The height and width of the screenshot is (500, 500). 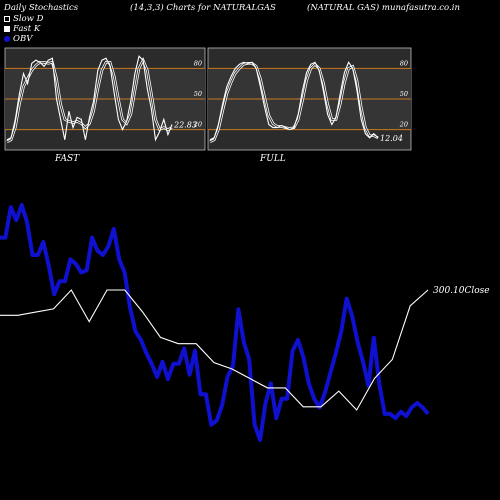 I want to click on legend-fast-k: Fast K, so click(x=22, y=29).